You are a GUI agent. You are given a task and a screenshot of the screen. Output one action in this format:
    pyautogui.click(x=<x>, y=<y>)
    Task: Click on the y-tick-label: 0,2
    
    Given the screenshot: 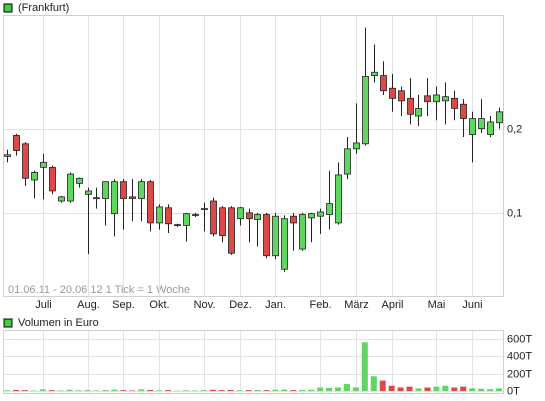 What is the action you would take?
    pyautogui.click(x=514, y=129)
    